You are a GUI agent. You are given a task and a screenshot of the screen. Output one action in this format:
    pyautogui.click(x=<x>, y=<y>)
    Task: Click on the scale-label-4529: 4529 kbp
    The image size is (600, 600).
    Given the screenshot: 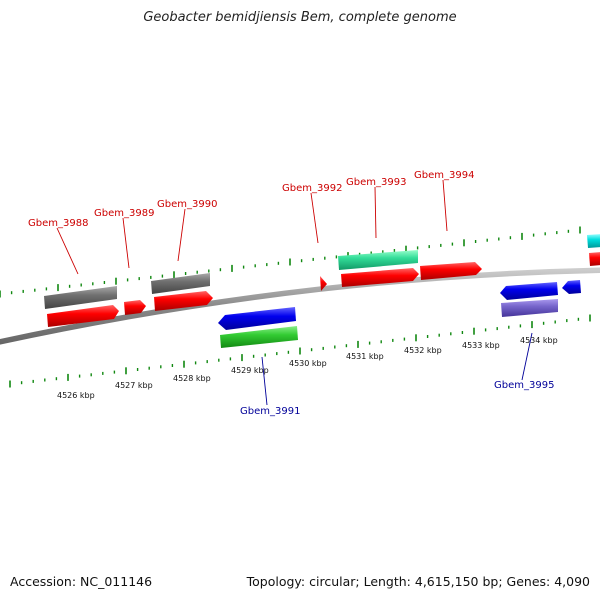 What is the action you would take?
    pyautogui.click(x=250, y=370)
    